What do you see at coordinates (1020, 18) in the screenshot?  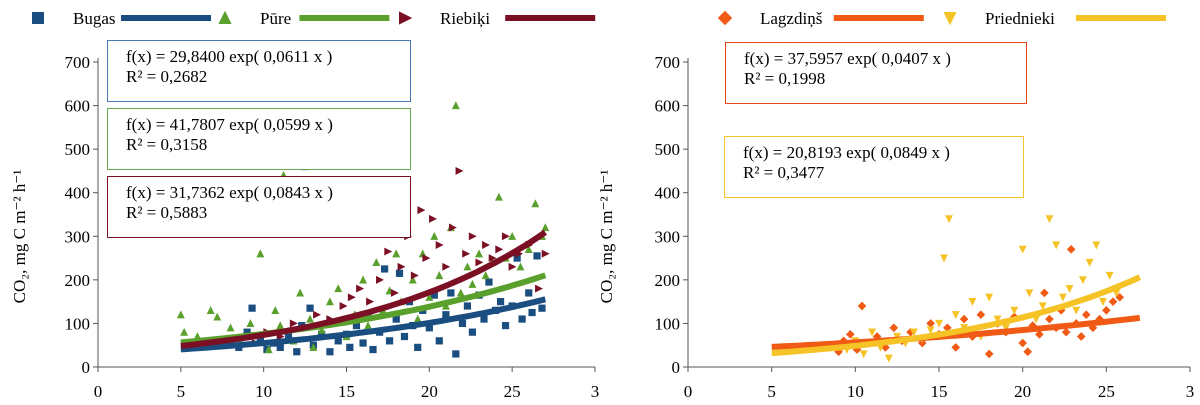 I see `legend-label: Priednieki` at bounding box center [1020, 18].